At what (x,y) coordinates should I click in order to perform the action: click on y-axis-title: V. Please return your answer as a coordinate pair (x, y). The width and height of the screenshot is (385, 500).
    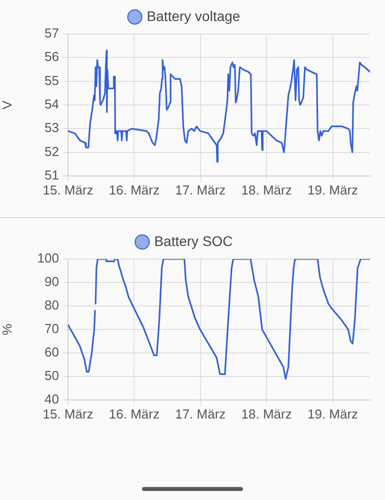
    Looking at the image, I should click on (7, 105).